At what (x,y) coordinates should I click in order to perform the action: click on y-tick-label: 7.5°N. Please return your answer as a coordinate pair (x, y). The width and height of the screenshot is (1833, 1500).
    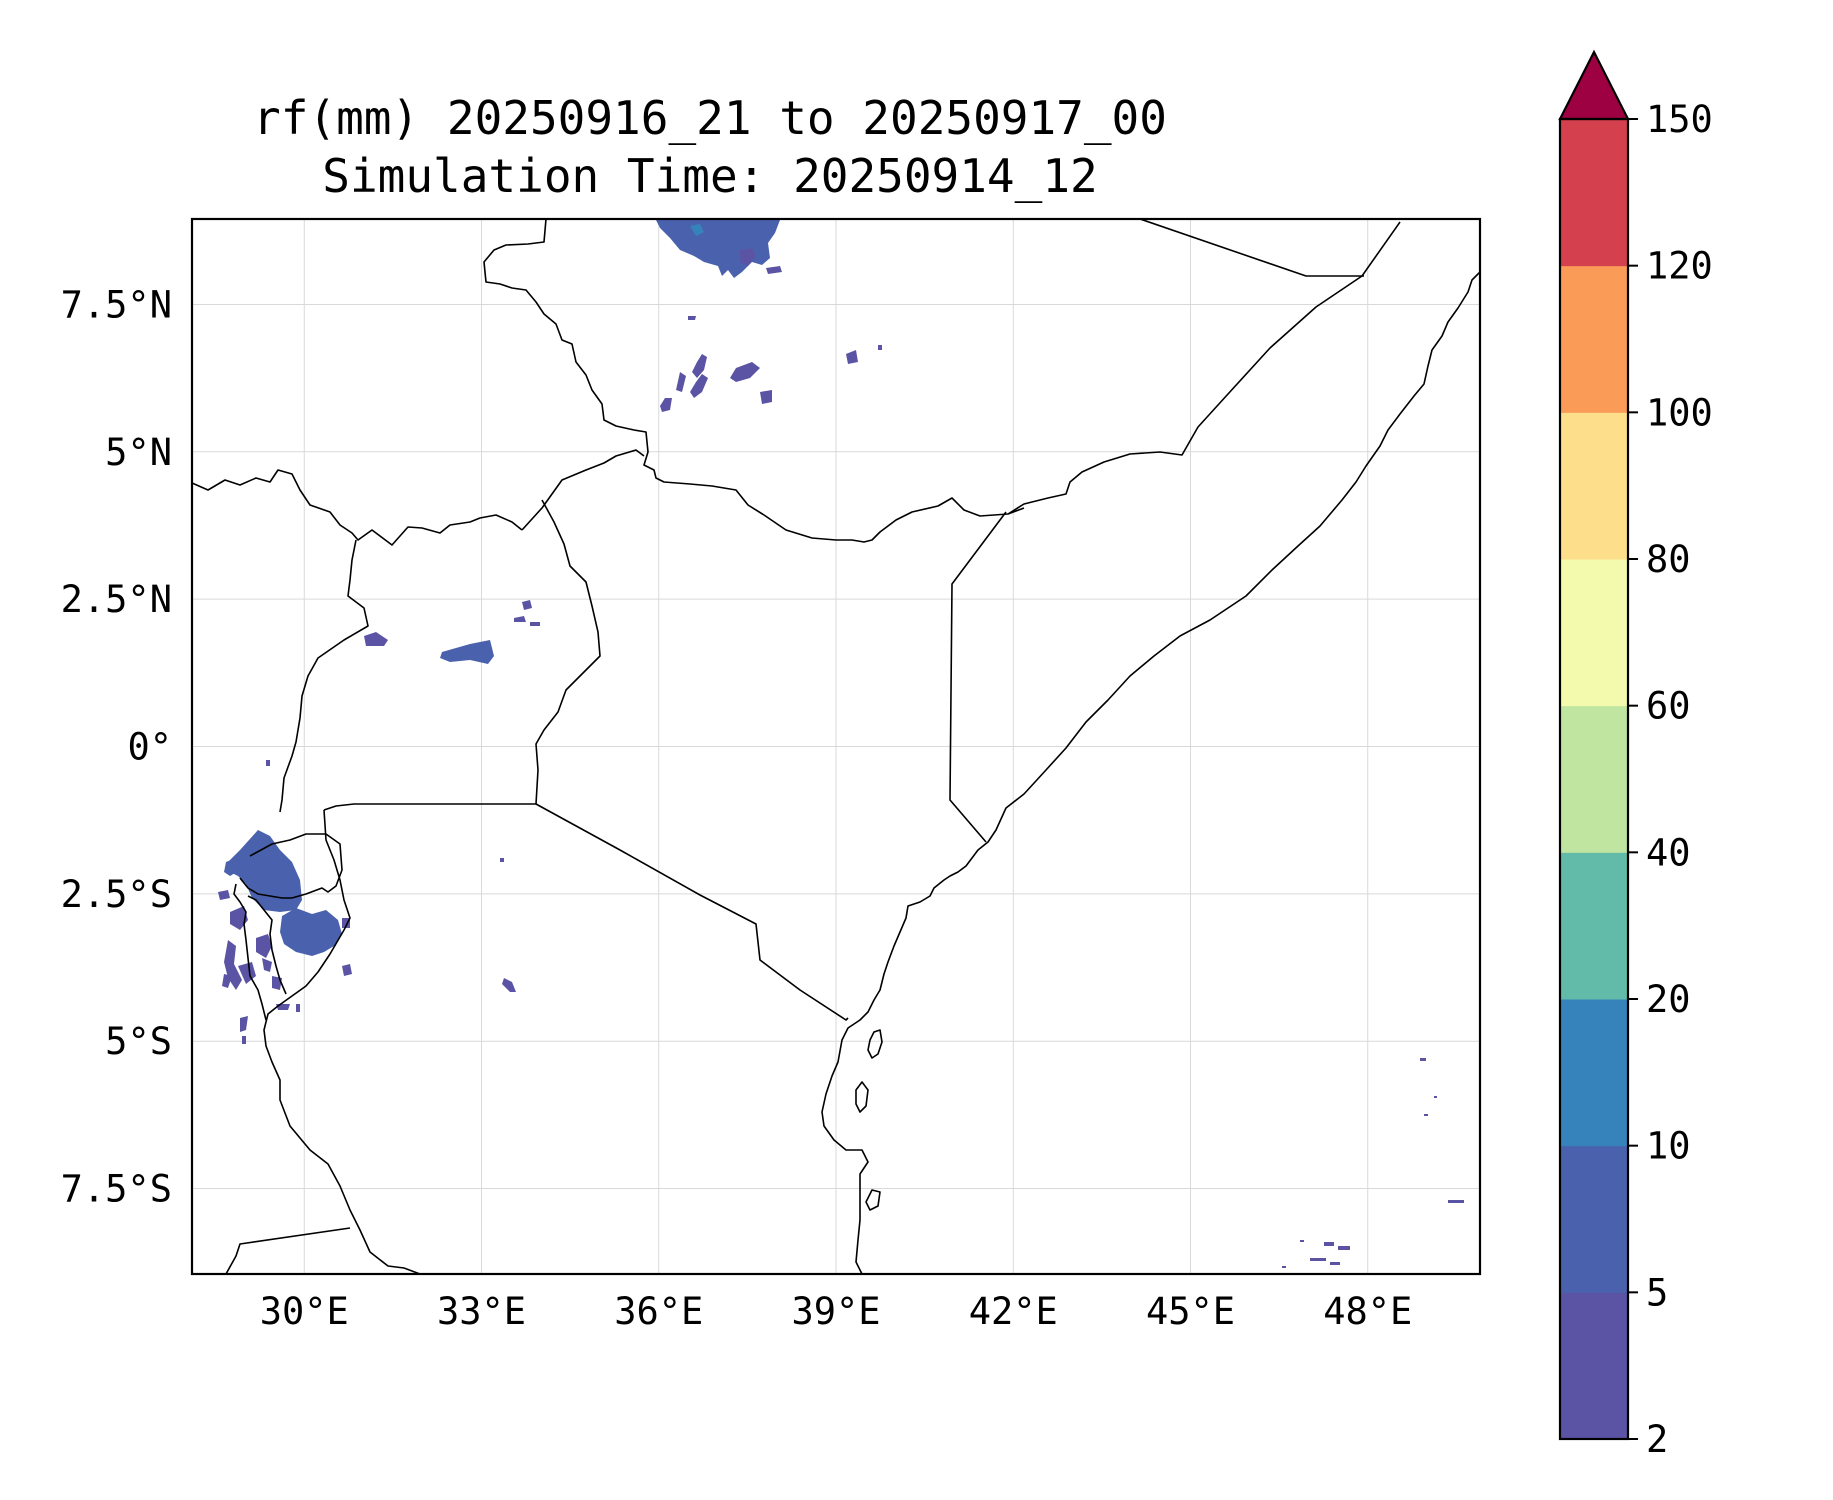
    Looking at the image, I should click on (116, 304).